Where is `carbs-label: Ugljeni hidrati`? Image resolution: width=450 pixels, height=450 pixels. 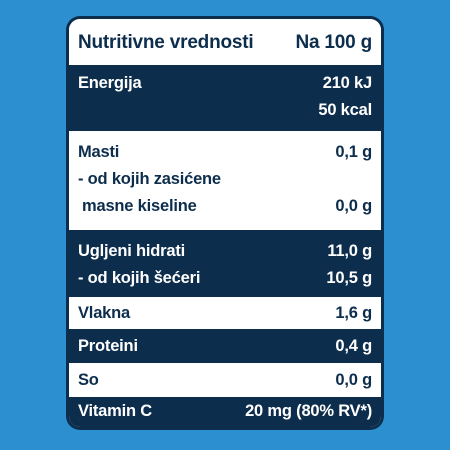
carbs-label: Ugljeni hidrati is located at coordinates (132, 251).